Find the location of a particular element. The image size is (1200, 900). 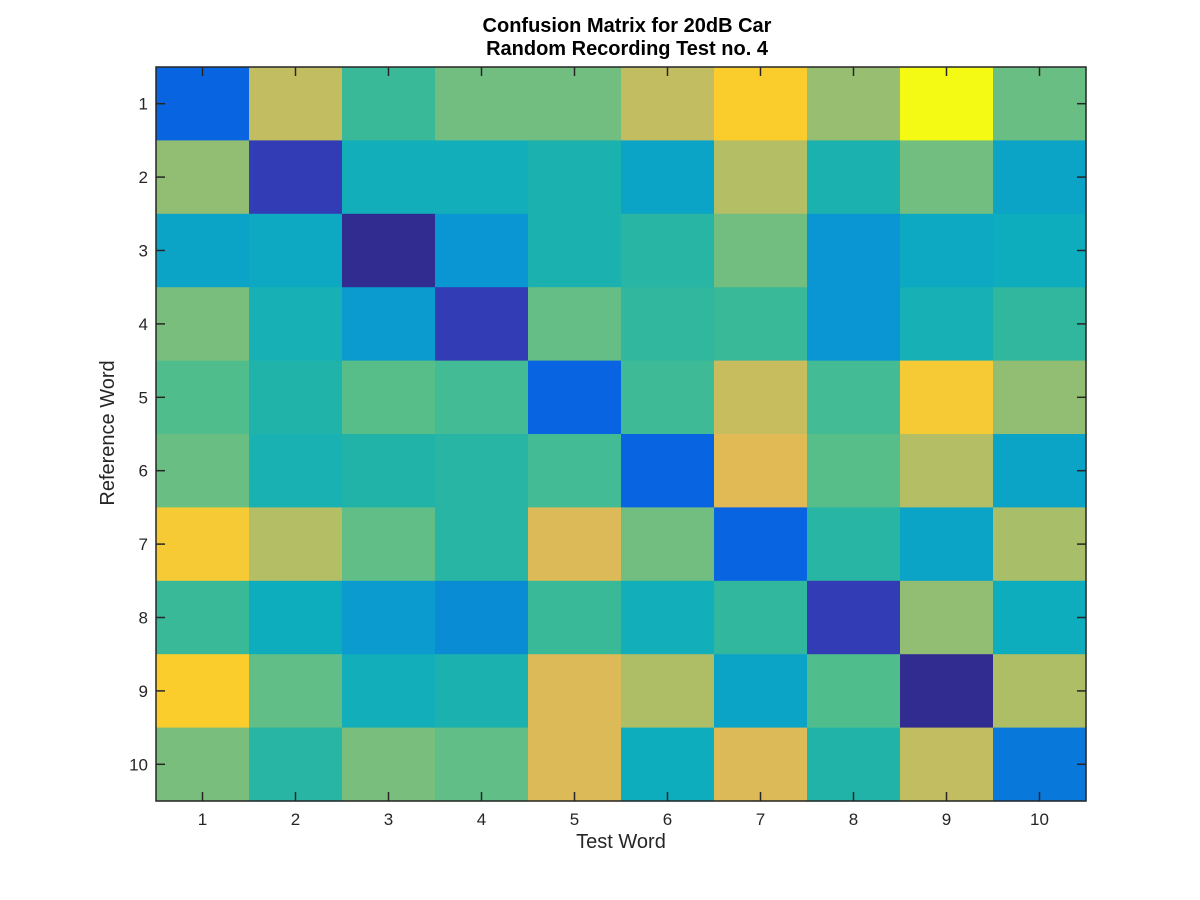

heatmap-cell-r10-c2 is located at coordinates (296, 764).